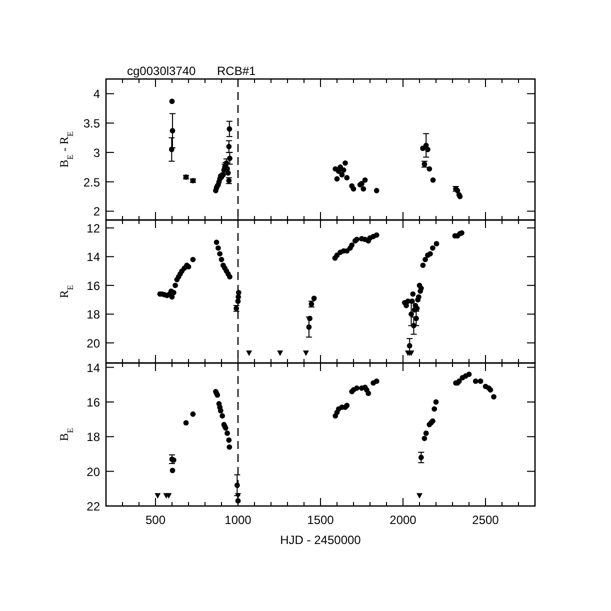  What do you see at coordinates (96, 153) in the screenshot?
I see `y-tick-label: 3` at bounding box center [96, 153].